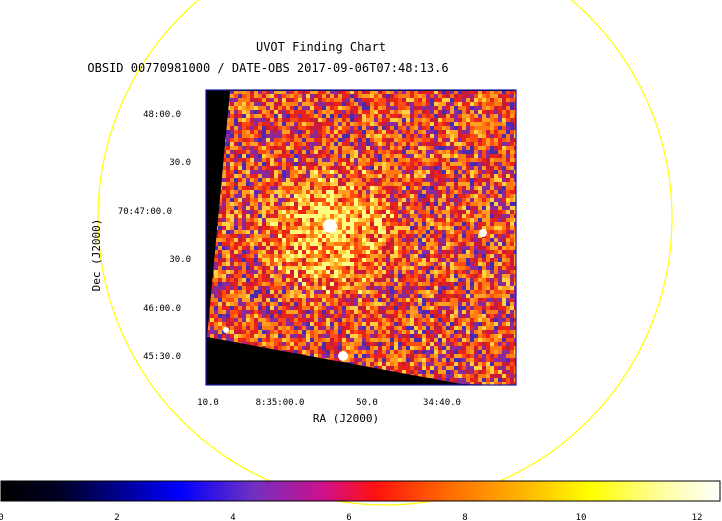  I want to click on dec-tick-label: 48:00.0, so click(162, 115).